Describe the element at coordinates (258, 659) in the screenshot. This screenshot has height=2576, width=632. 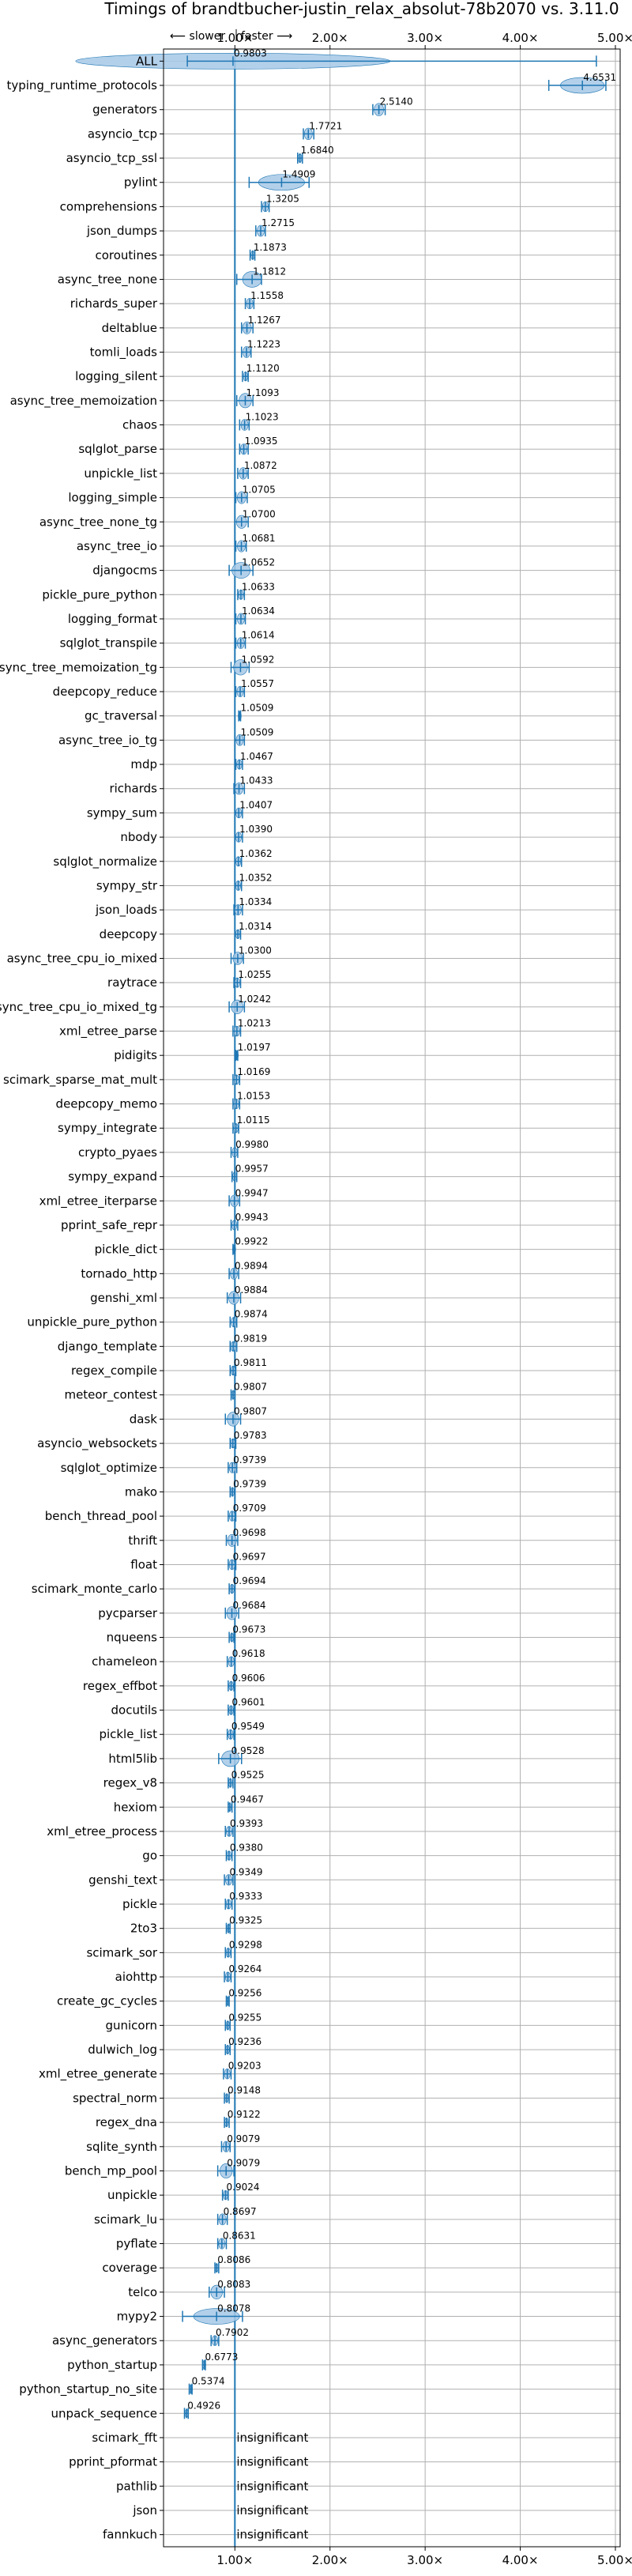
I see `value-label: 1.0592` at that location.